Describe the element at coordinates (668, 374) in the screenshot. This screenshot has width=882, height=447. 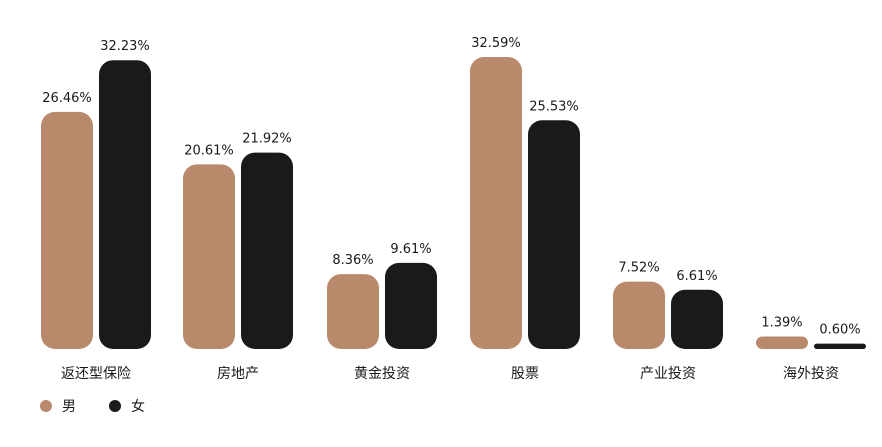
I see `category-label-4: 产业投资` at that location.